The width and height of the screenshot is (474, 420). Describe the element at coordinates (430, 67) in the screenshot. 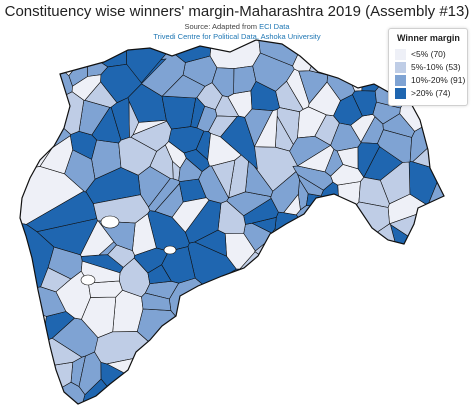

I see `legend-item-5-10: 5%-10% (53)` at that location.